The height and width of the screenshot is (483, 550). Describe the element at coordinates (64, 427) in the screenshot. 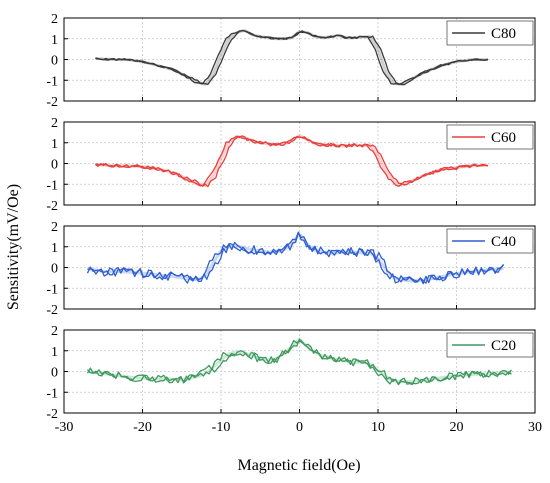

I see `x-tick-label: -30` at that location.